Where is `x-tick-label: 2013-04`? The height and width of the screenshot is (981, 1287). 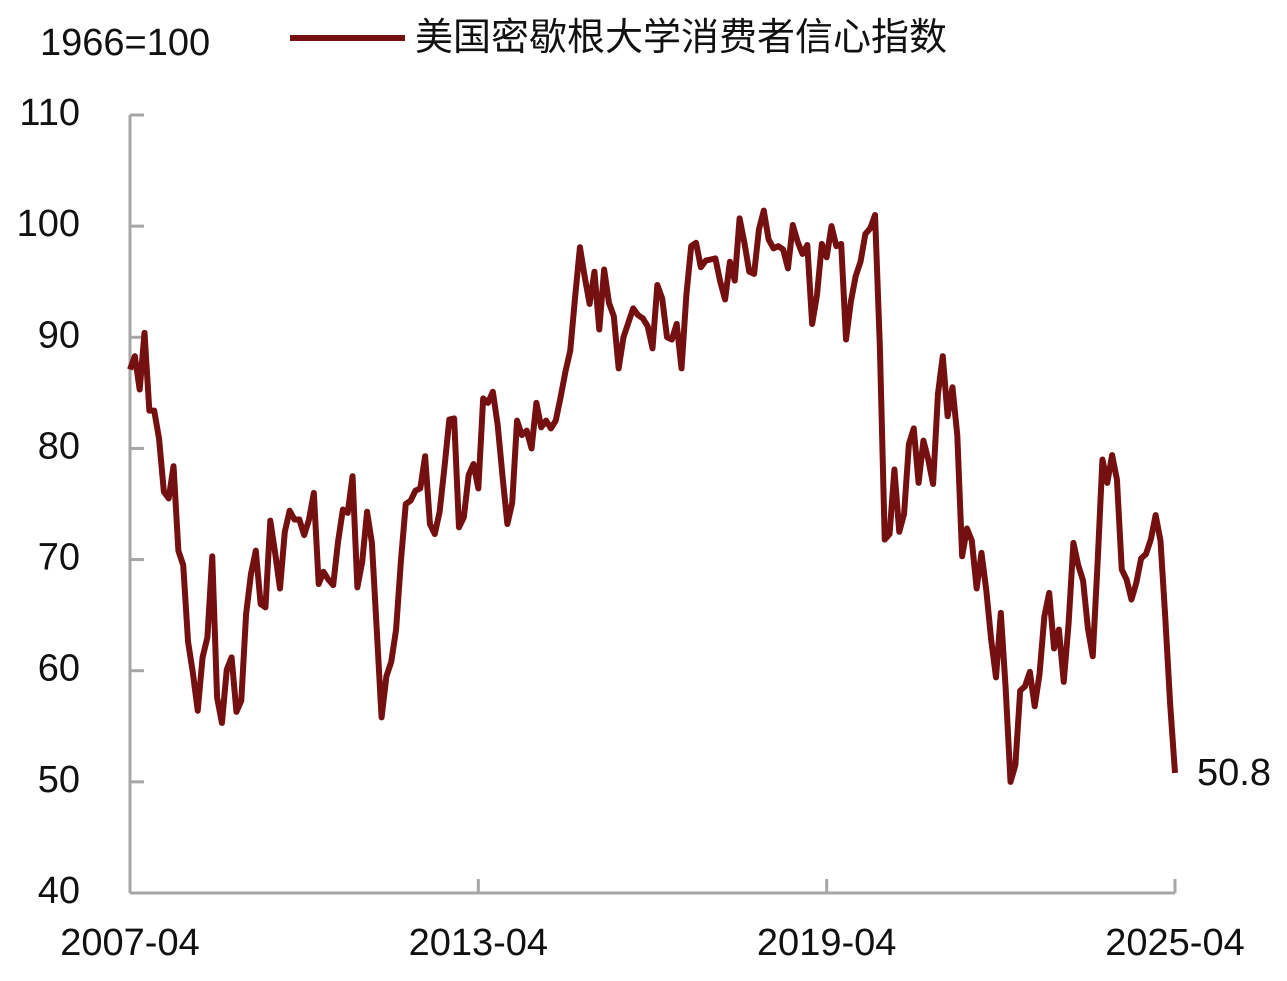 x-tick-label: 2013-04 is located at coordinates (478, 943).